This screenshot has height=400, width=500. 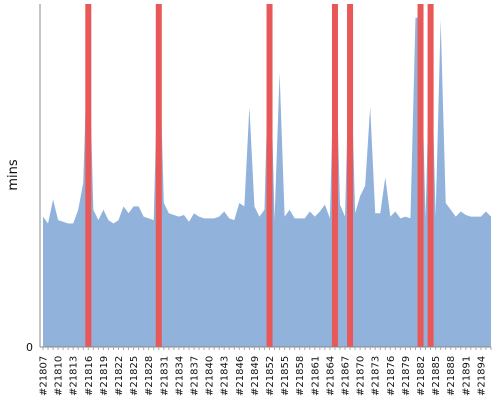 I want to click on x-tick-label: #21822, so click(x=119, y=376).